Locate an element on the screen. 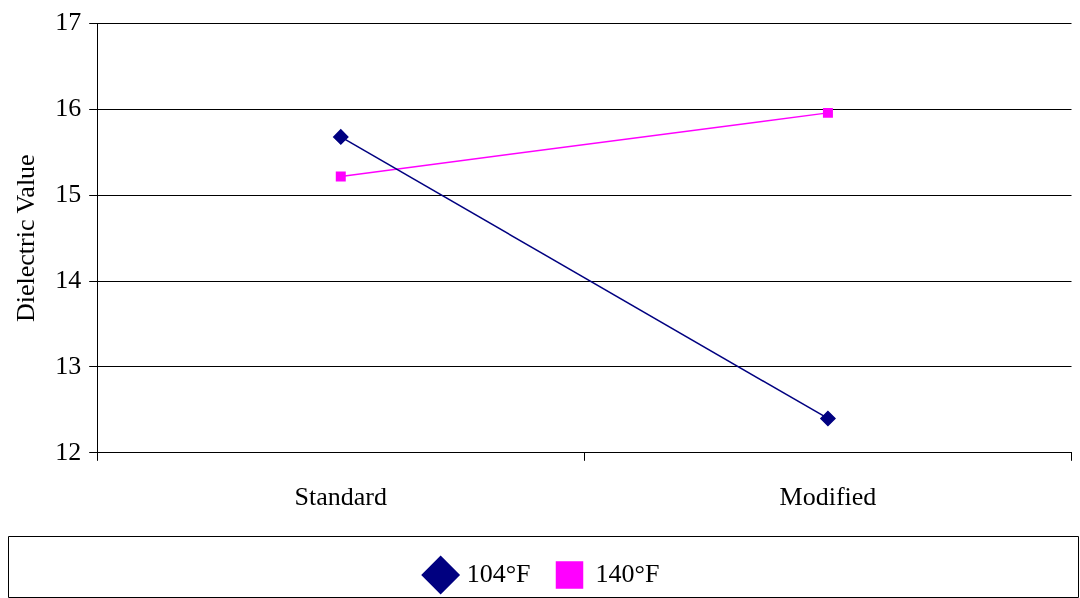 This screenshot has height=598, width=1080. y-tick-label: 17 is located at coordinates (68, 22).